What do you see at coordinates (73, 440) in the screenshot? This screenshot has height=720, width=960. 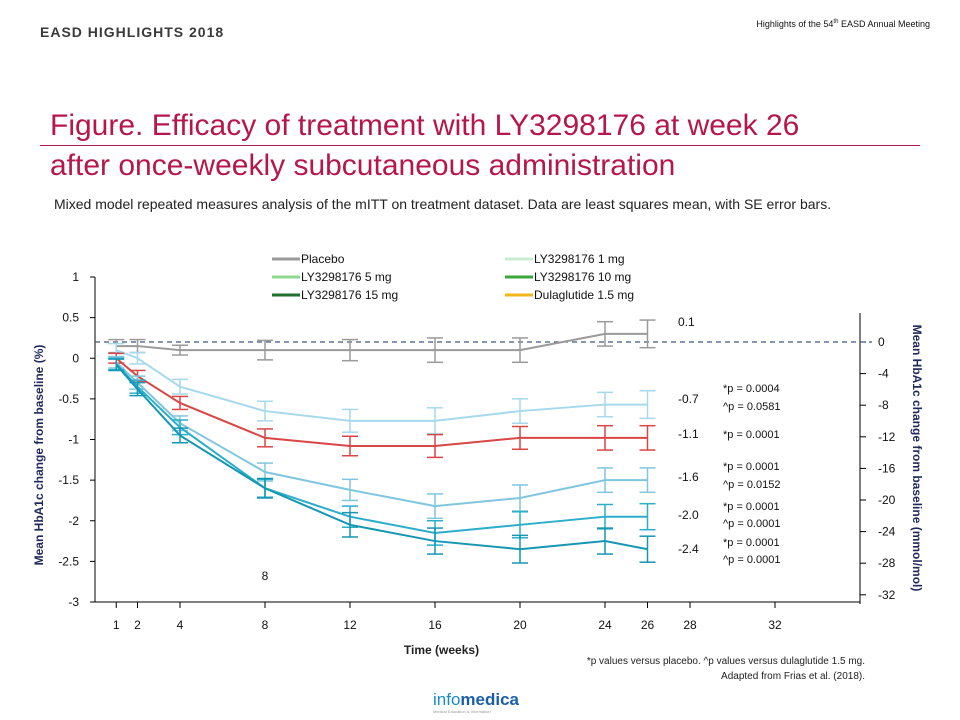 I see `y-left-tick-label: -1` at bounding box center [73, 440].